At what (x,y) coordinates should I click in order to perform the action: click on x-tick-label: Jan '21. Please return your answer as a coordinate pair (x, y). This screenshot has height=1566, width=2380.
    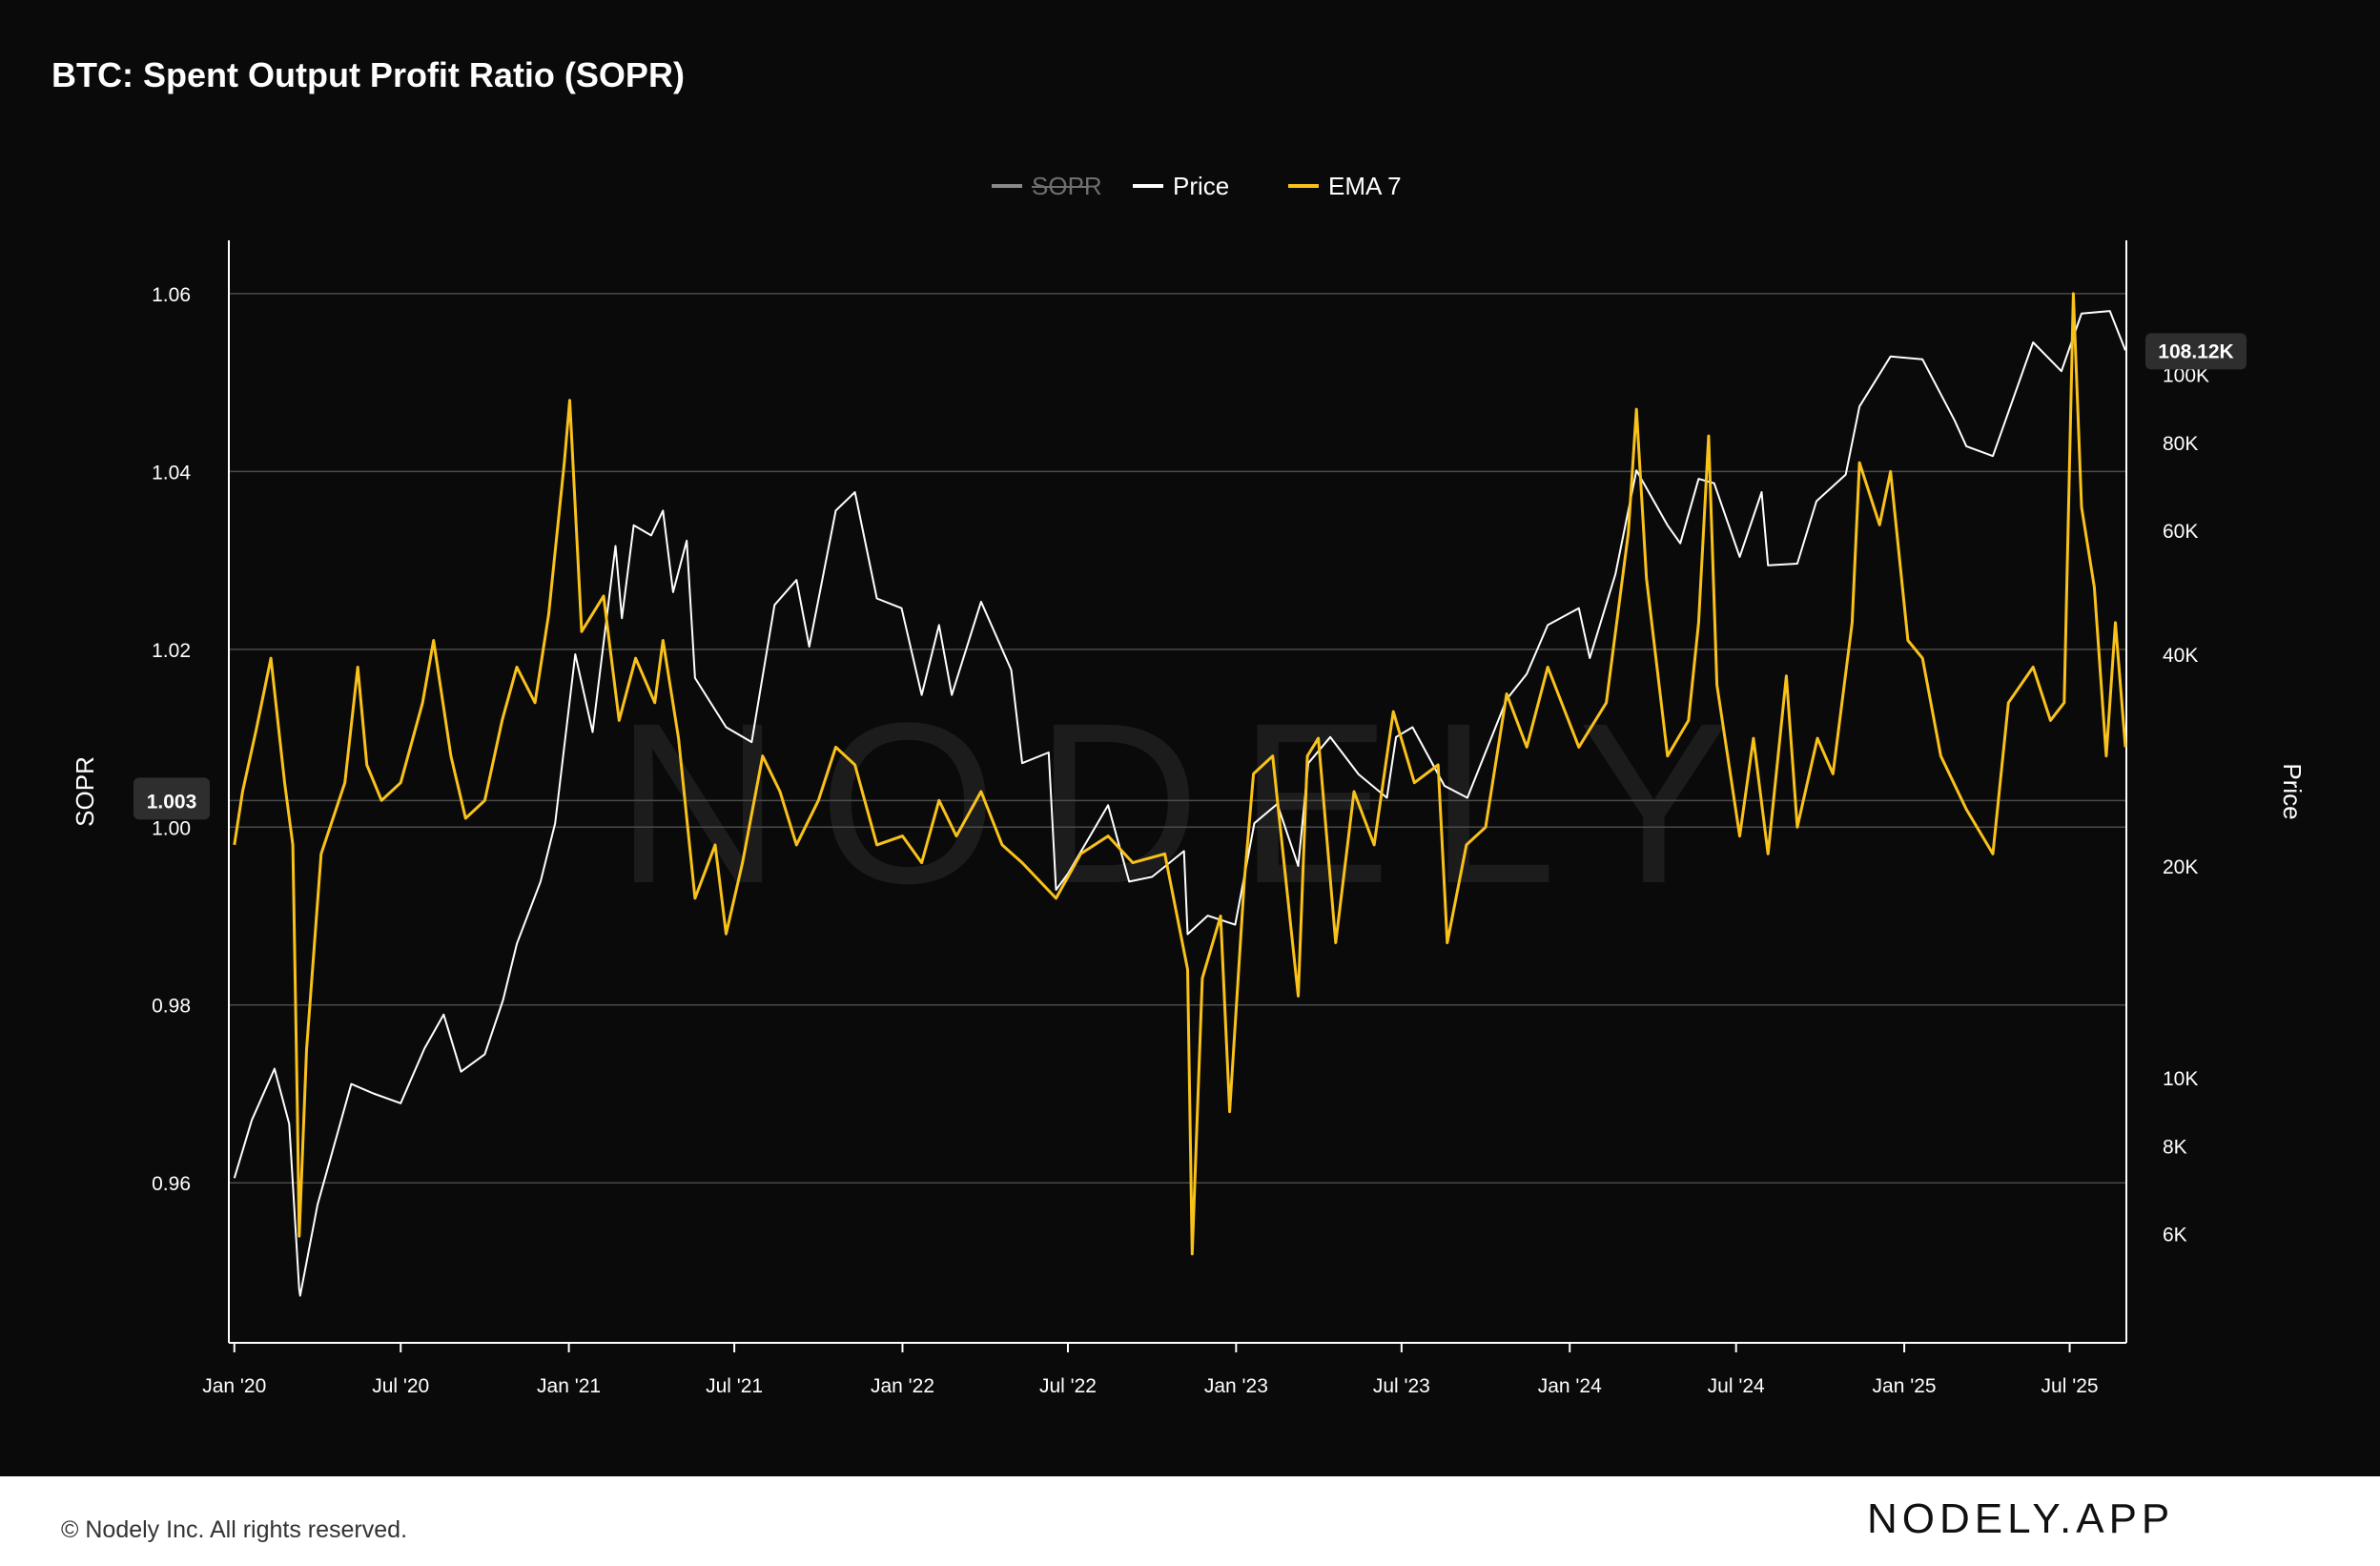
    Looking at the image, I should click on (569, 1386).